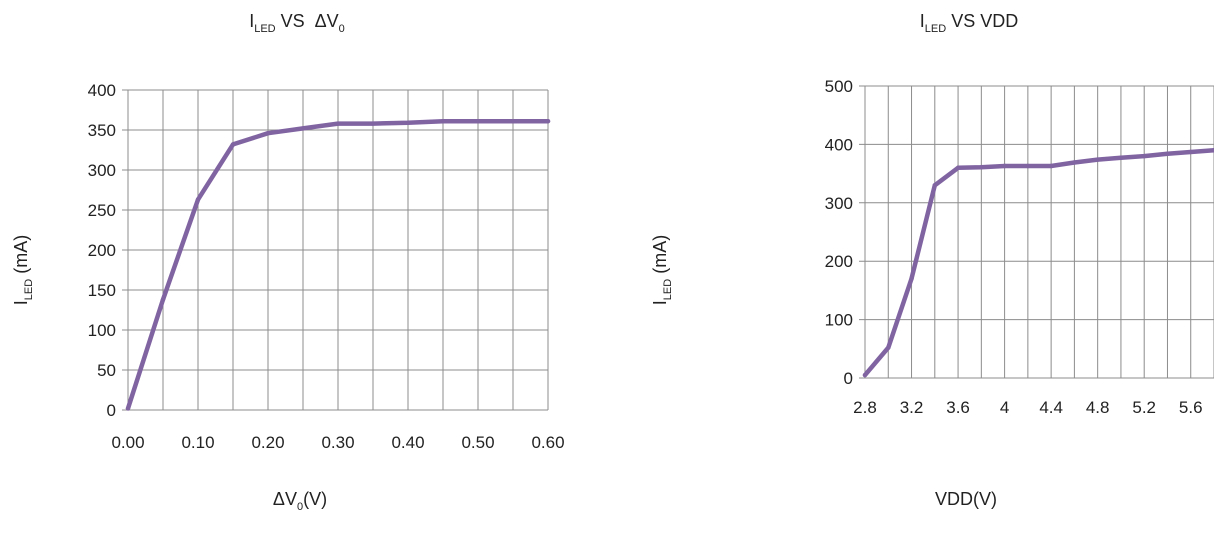  What do you see at coordinates (477, 442) in the screenshot?
I see `x-tick-label: 0.50` at bounding box center [477, 442].